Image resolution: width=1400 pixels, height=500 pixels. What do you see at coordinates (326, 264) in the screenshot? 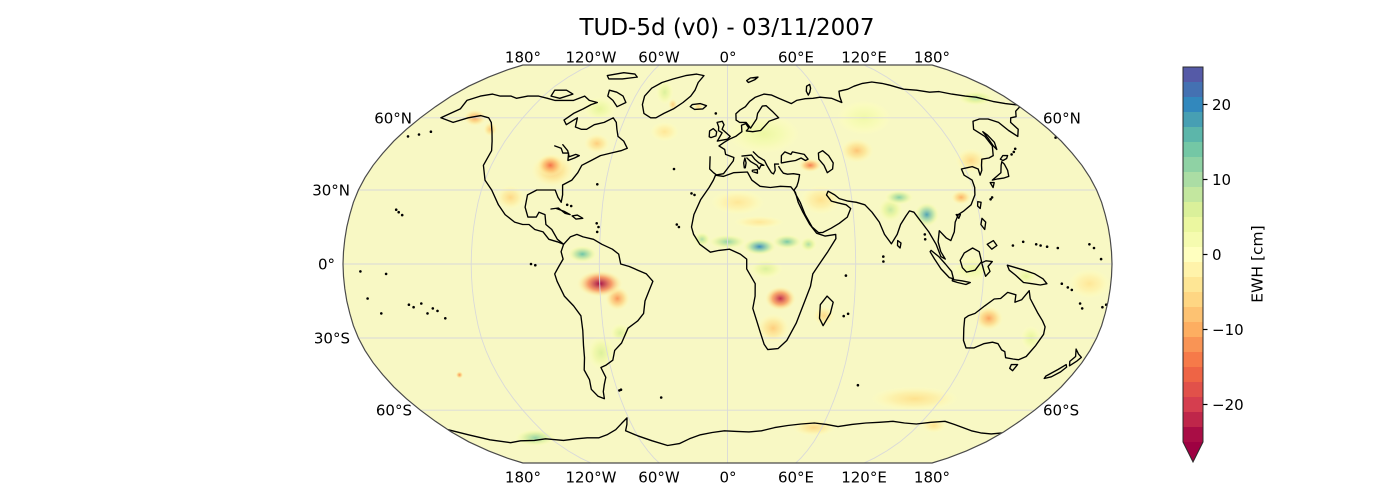
I see `lat-label-left-0: 0°` at bounding box center [326, 264].